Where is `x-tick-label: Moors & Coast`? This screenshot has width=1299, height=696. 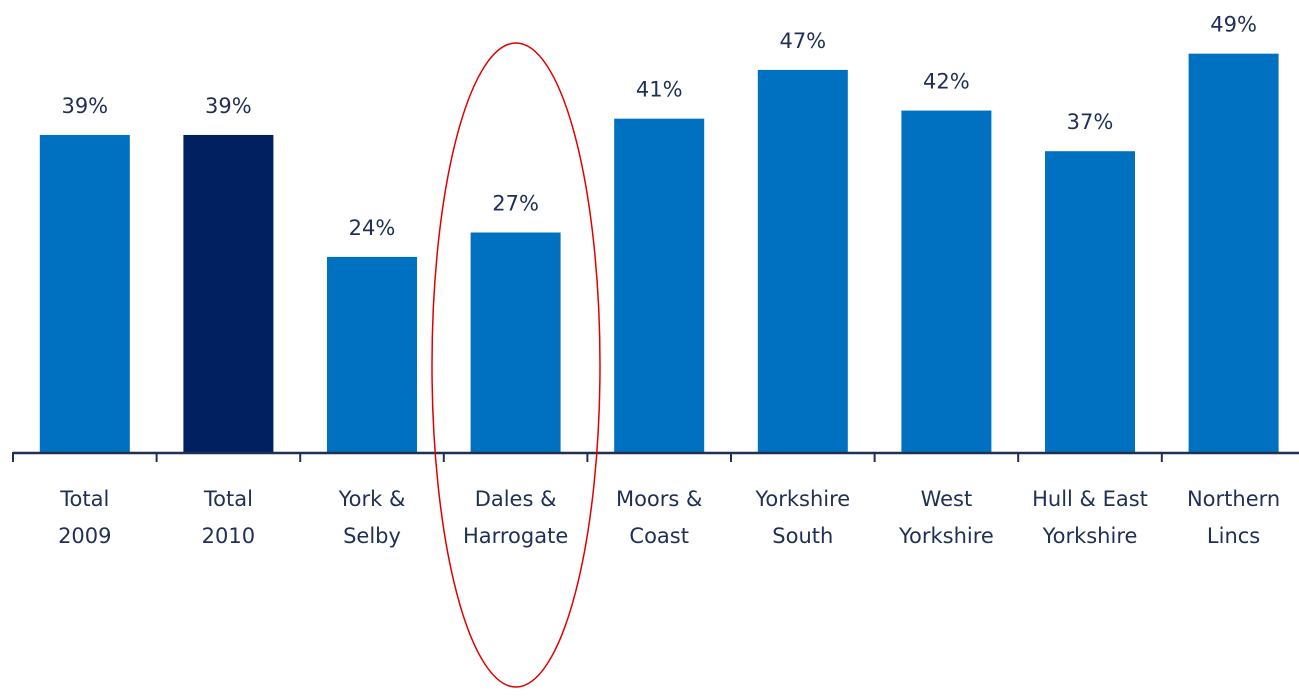 x-tick-label: Moors & Coast is located at coordinates (659, 517).